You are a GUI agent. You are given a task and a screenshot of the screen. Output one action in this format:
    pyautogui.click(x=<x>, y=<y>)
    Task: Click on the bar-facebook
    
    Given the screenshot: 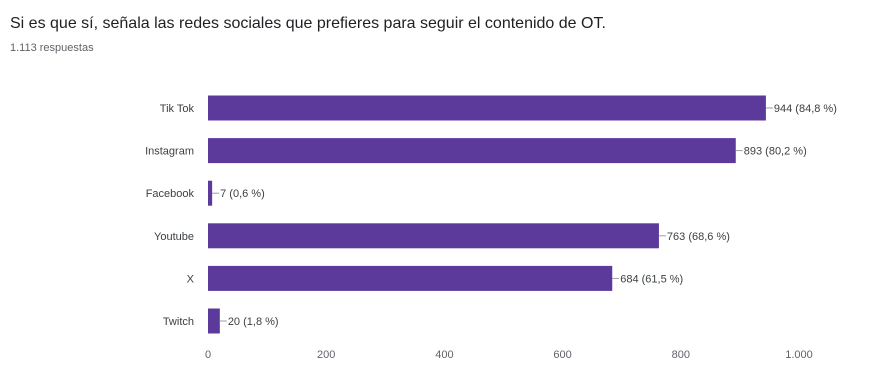 What is the action you would take?
    pyautogui.click(x=210, y=193)
    